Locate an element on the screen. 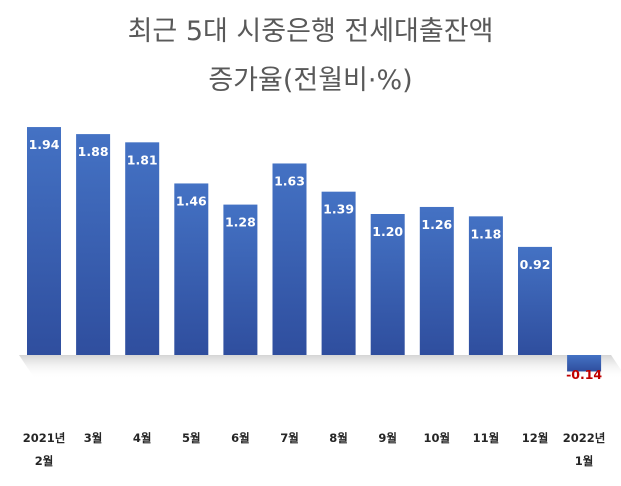 This screenshot has width=621, height=486. value-label-1: 1.88 is located at coordinates (93, 151).